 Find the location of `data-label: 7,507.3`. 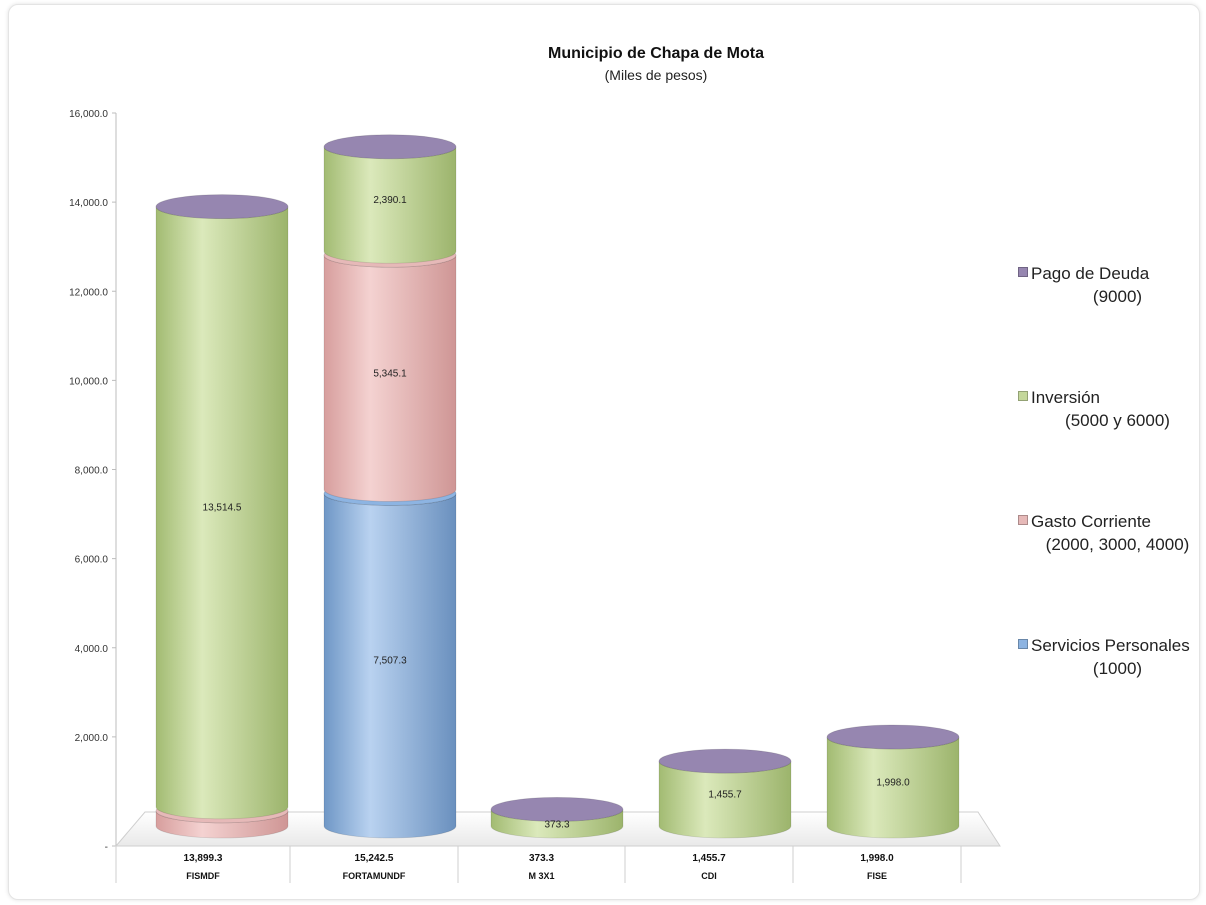

data-label: 7,507.3 is located at coordinates (390, 661).